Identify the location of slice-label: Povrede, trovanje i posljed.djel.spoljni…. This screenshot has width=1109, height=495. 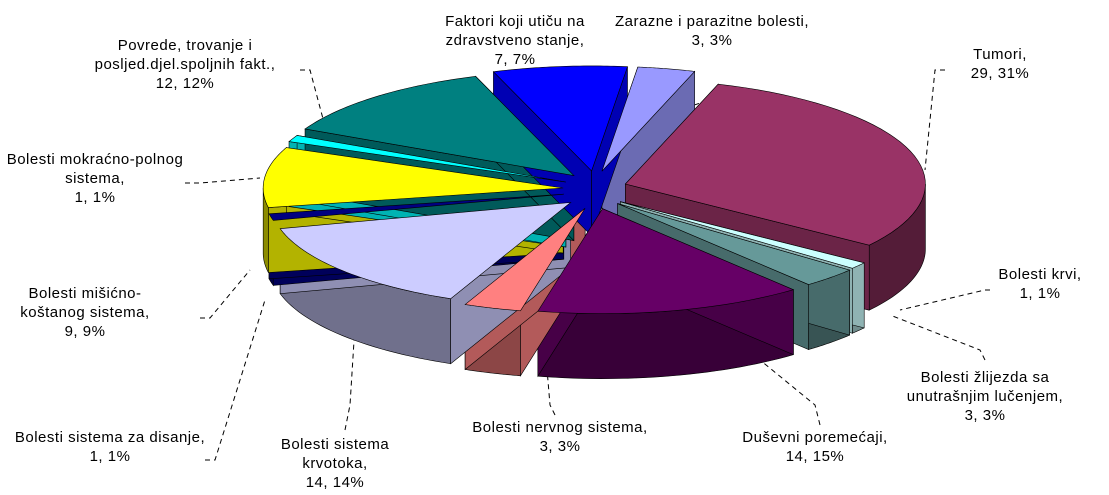
(185, 64).